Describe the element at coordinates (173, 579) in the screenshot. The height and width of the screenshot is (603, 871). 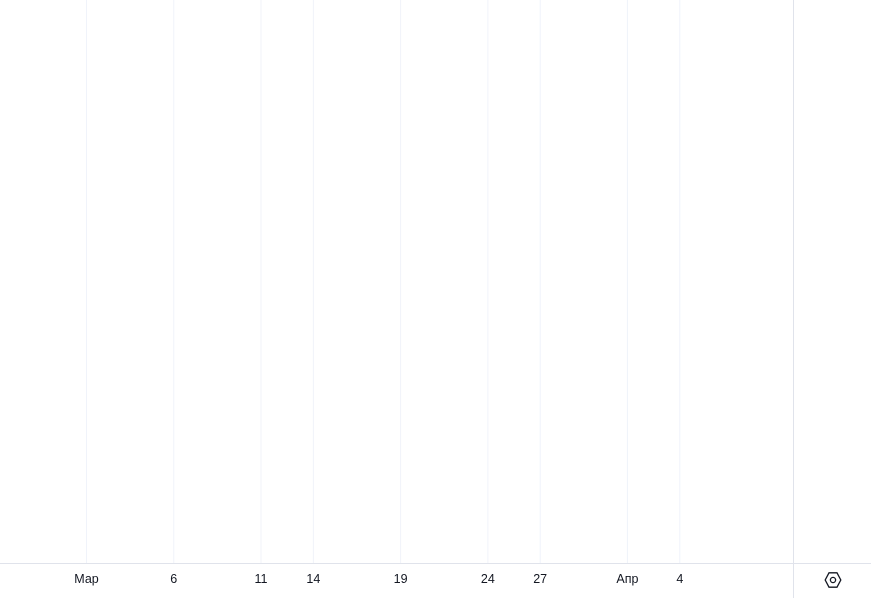
I see `time-axis-tick-label: 6` at that location.